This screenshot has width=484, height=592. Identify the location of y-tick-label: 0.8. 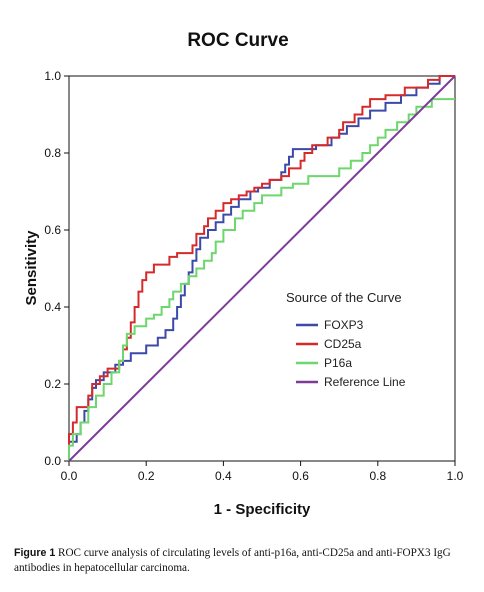
(52, 153).